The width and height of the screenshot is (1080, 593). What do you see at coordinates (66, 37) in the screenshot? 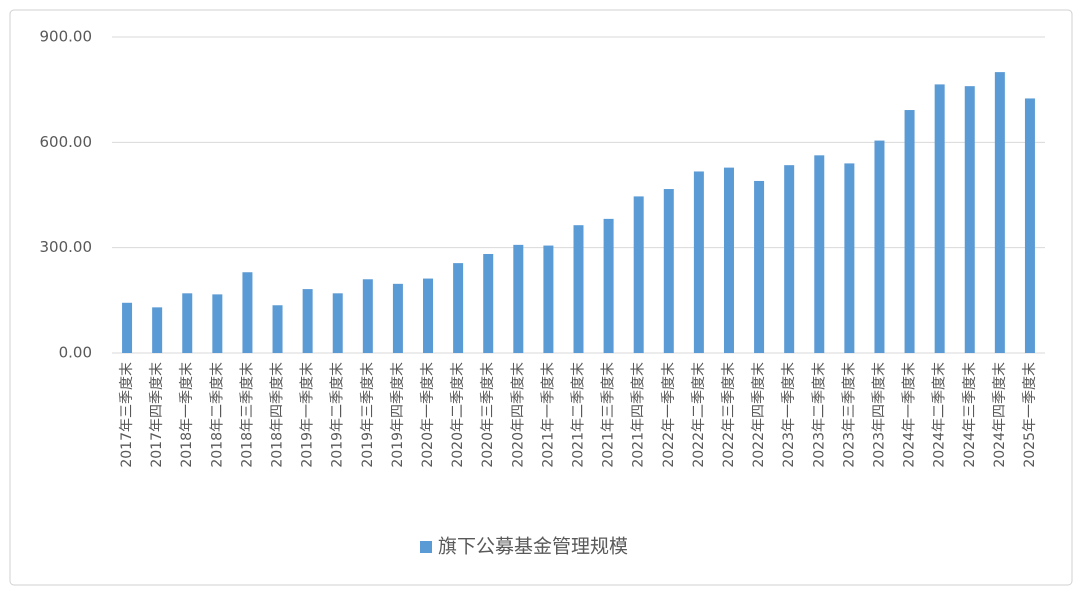
I see `y-tick-label: 900.00` at bounding box center [66, 37].